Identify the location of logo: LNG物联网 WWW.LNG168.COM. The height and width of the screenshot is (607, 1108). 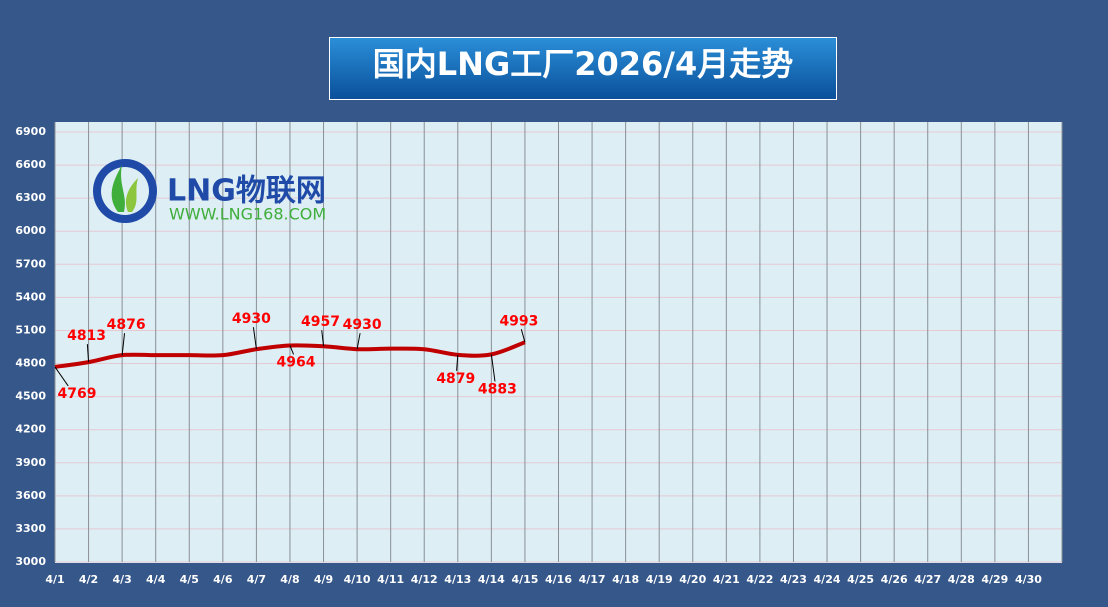
(209, 191).